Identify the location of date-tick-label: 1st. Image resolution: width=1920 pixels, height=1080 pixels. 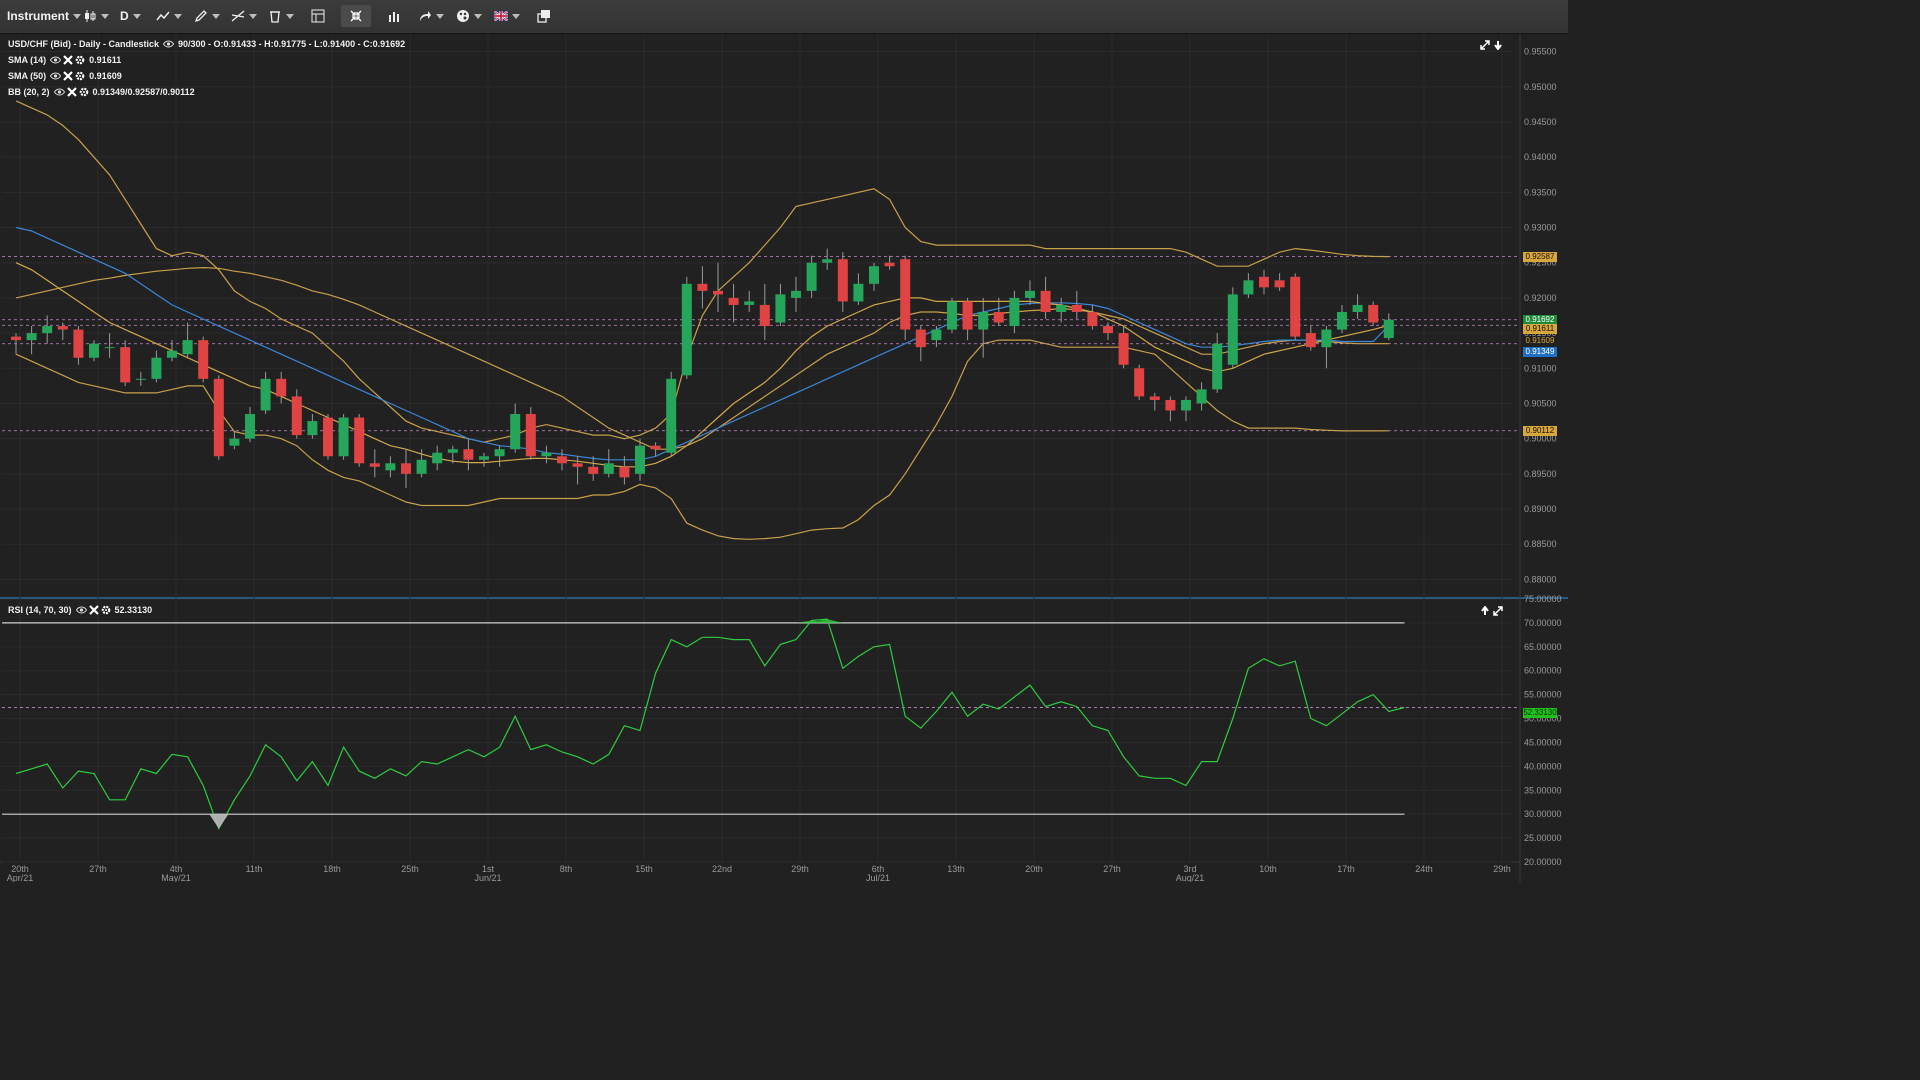
(488, 869).